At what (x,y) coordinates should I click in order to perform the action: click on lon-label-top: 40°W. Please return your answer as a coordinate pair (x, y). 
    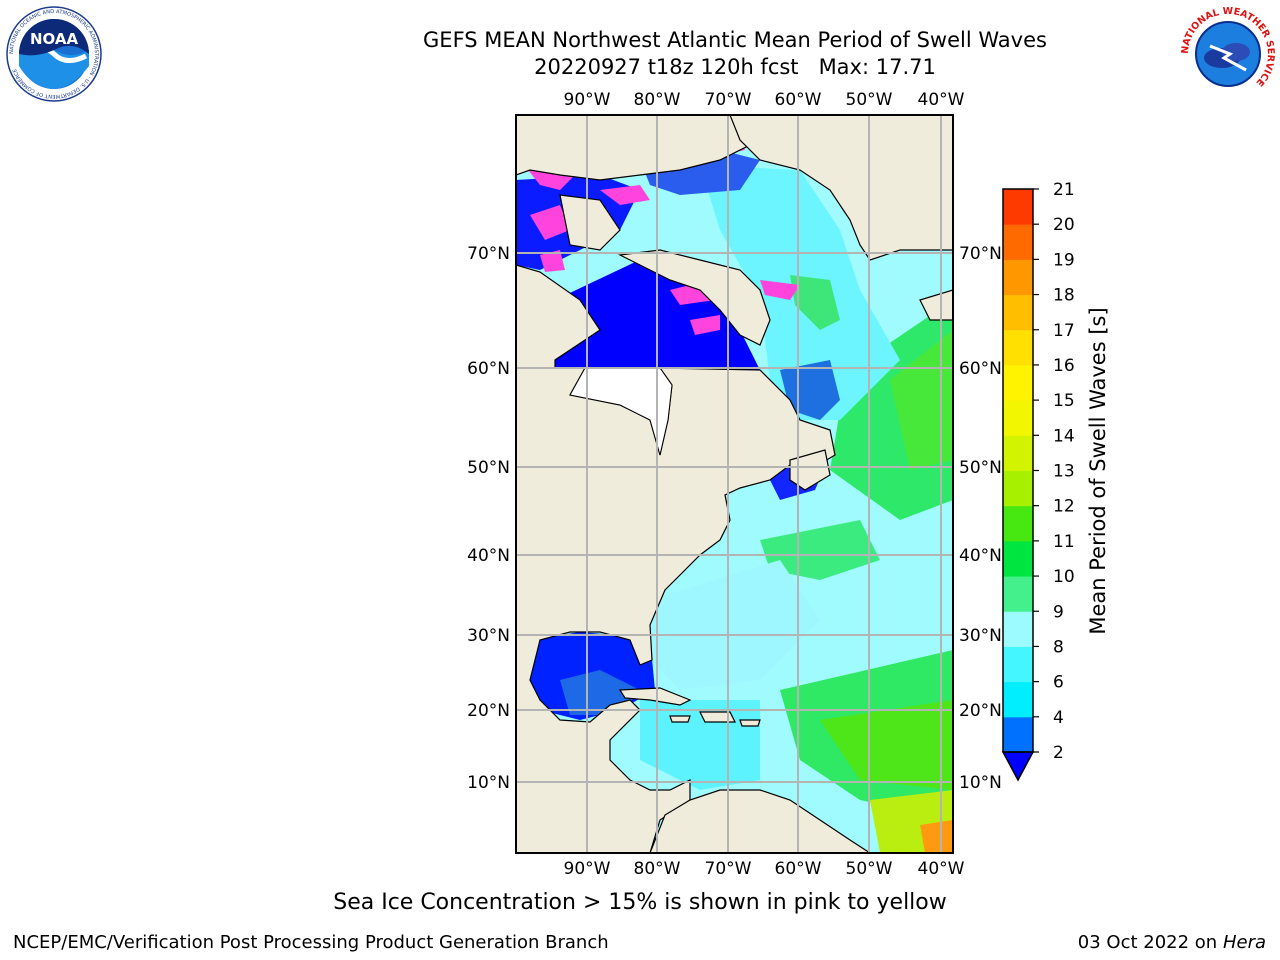
    Looking at the image, I should click on (941, 100).